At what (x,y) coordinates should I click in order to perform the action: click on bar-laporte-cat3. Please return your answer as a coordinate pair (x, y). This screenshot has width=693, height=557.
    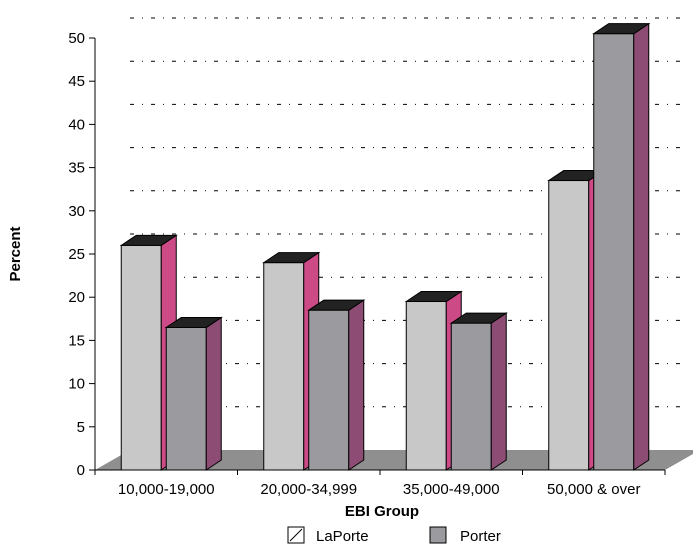
    Looking at the image, I should click on (426, 386).